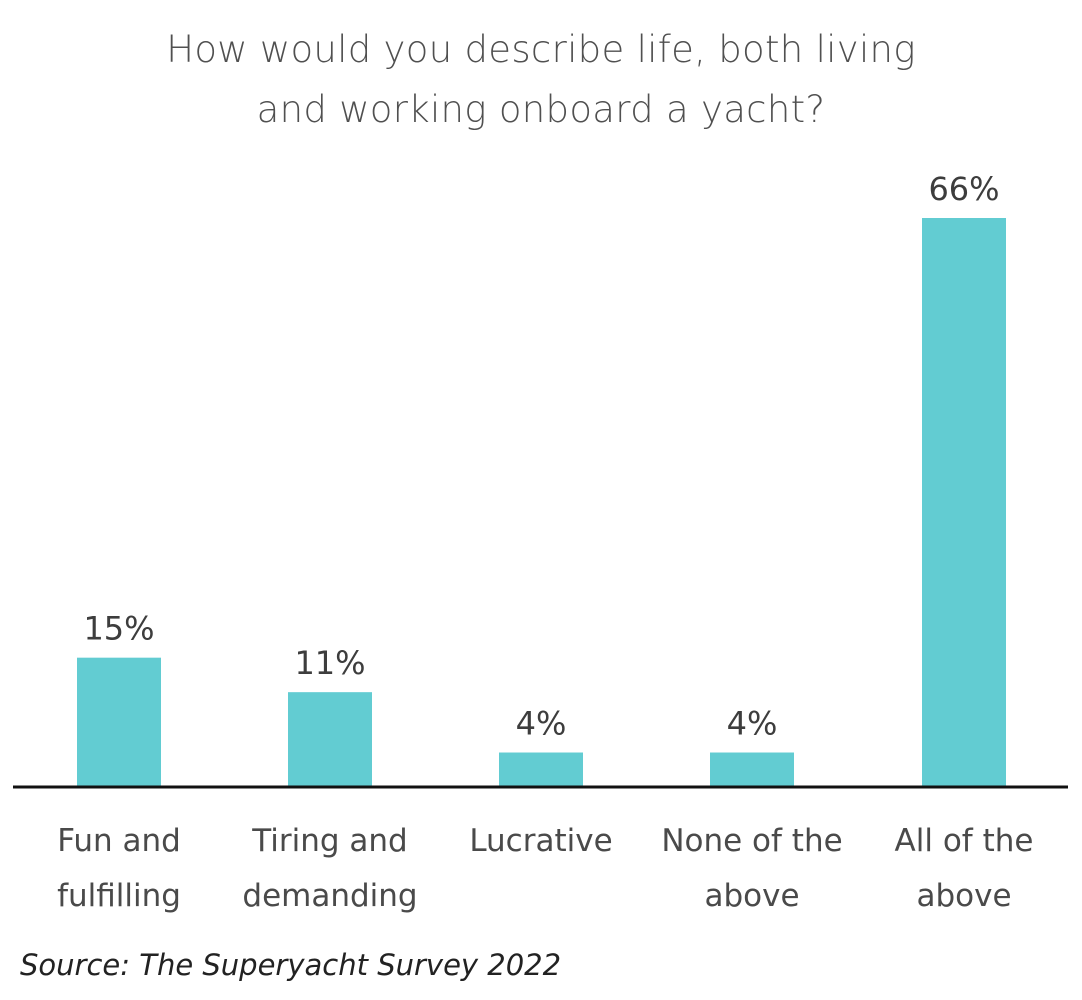  Describe the element at coordinates (329, 896) in the screenshot. I see `category-label-2-line-2: demanding` at that location.